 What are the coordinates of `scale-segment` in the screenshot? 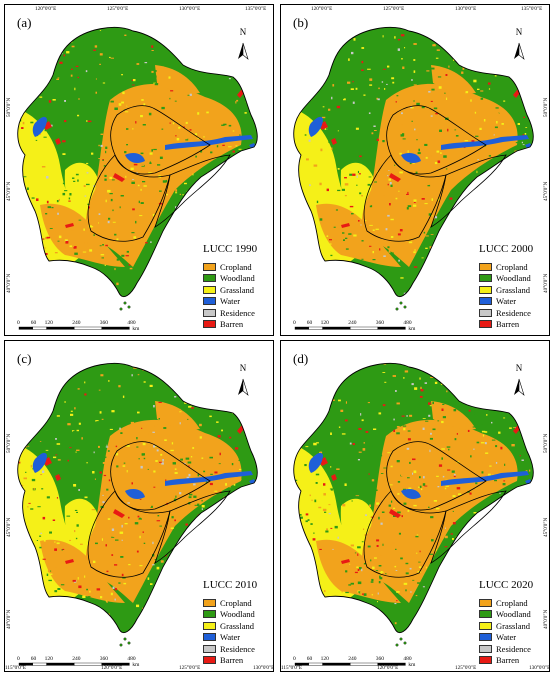 It's located at (315, 664).